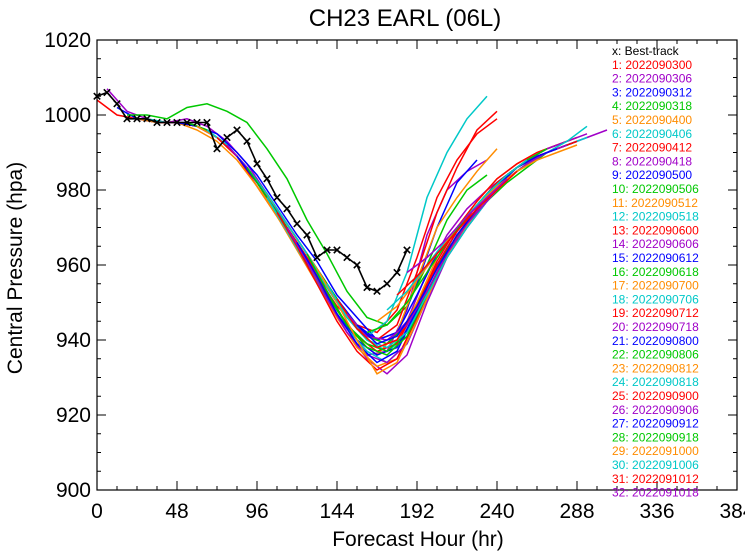 The width and height of the screenshot is (745, 552). What do you see at coordinates (655, 396) in the screenshot?
I see `legend-item: 25: 2022090900` at bounding box center [655, 396].